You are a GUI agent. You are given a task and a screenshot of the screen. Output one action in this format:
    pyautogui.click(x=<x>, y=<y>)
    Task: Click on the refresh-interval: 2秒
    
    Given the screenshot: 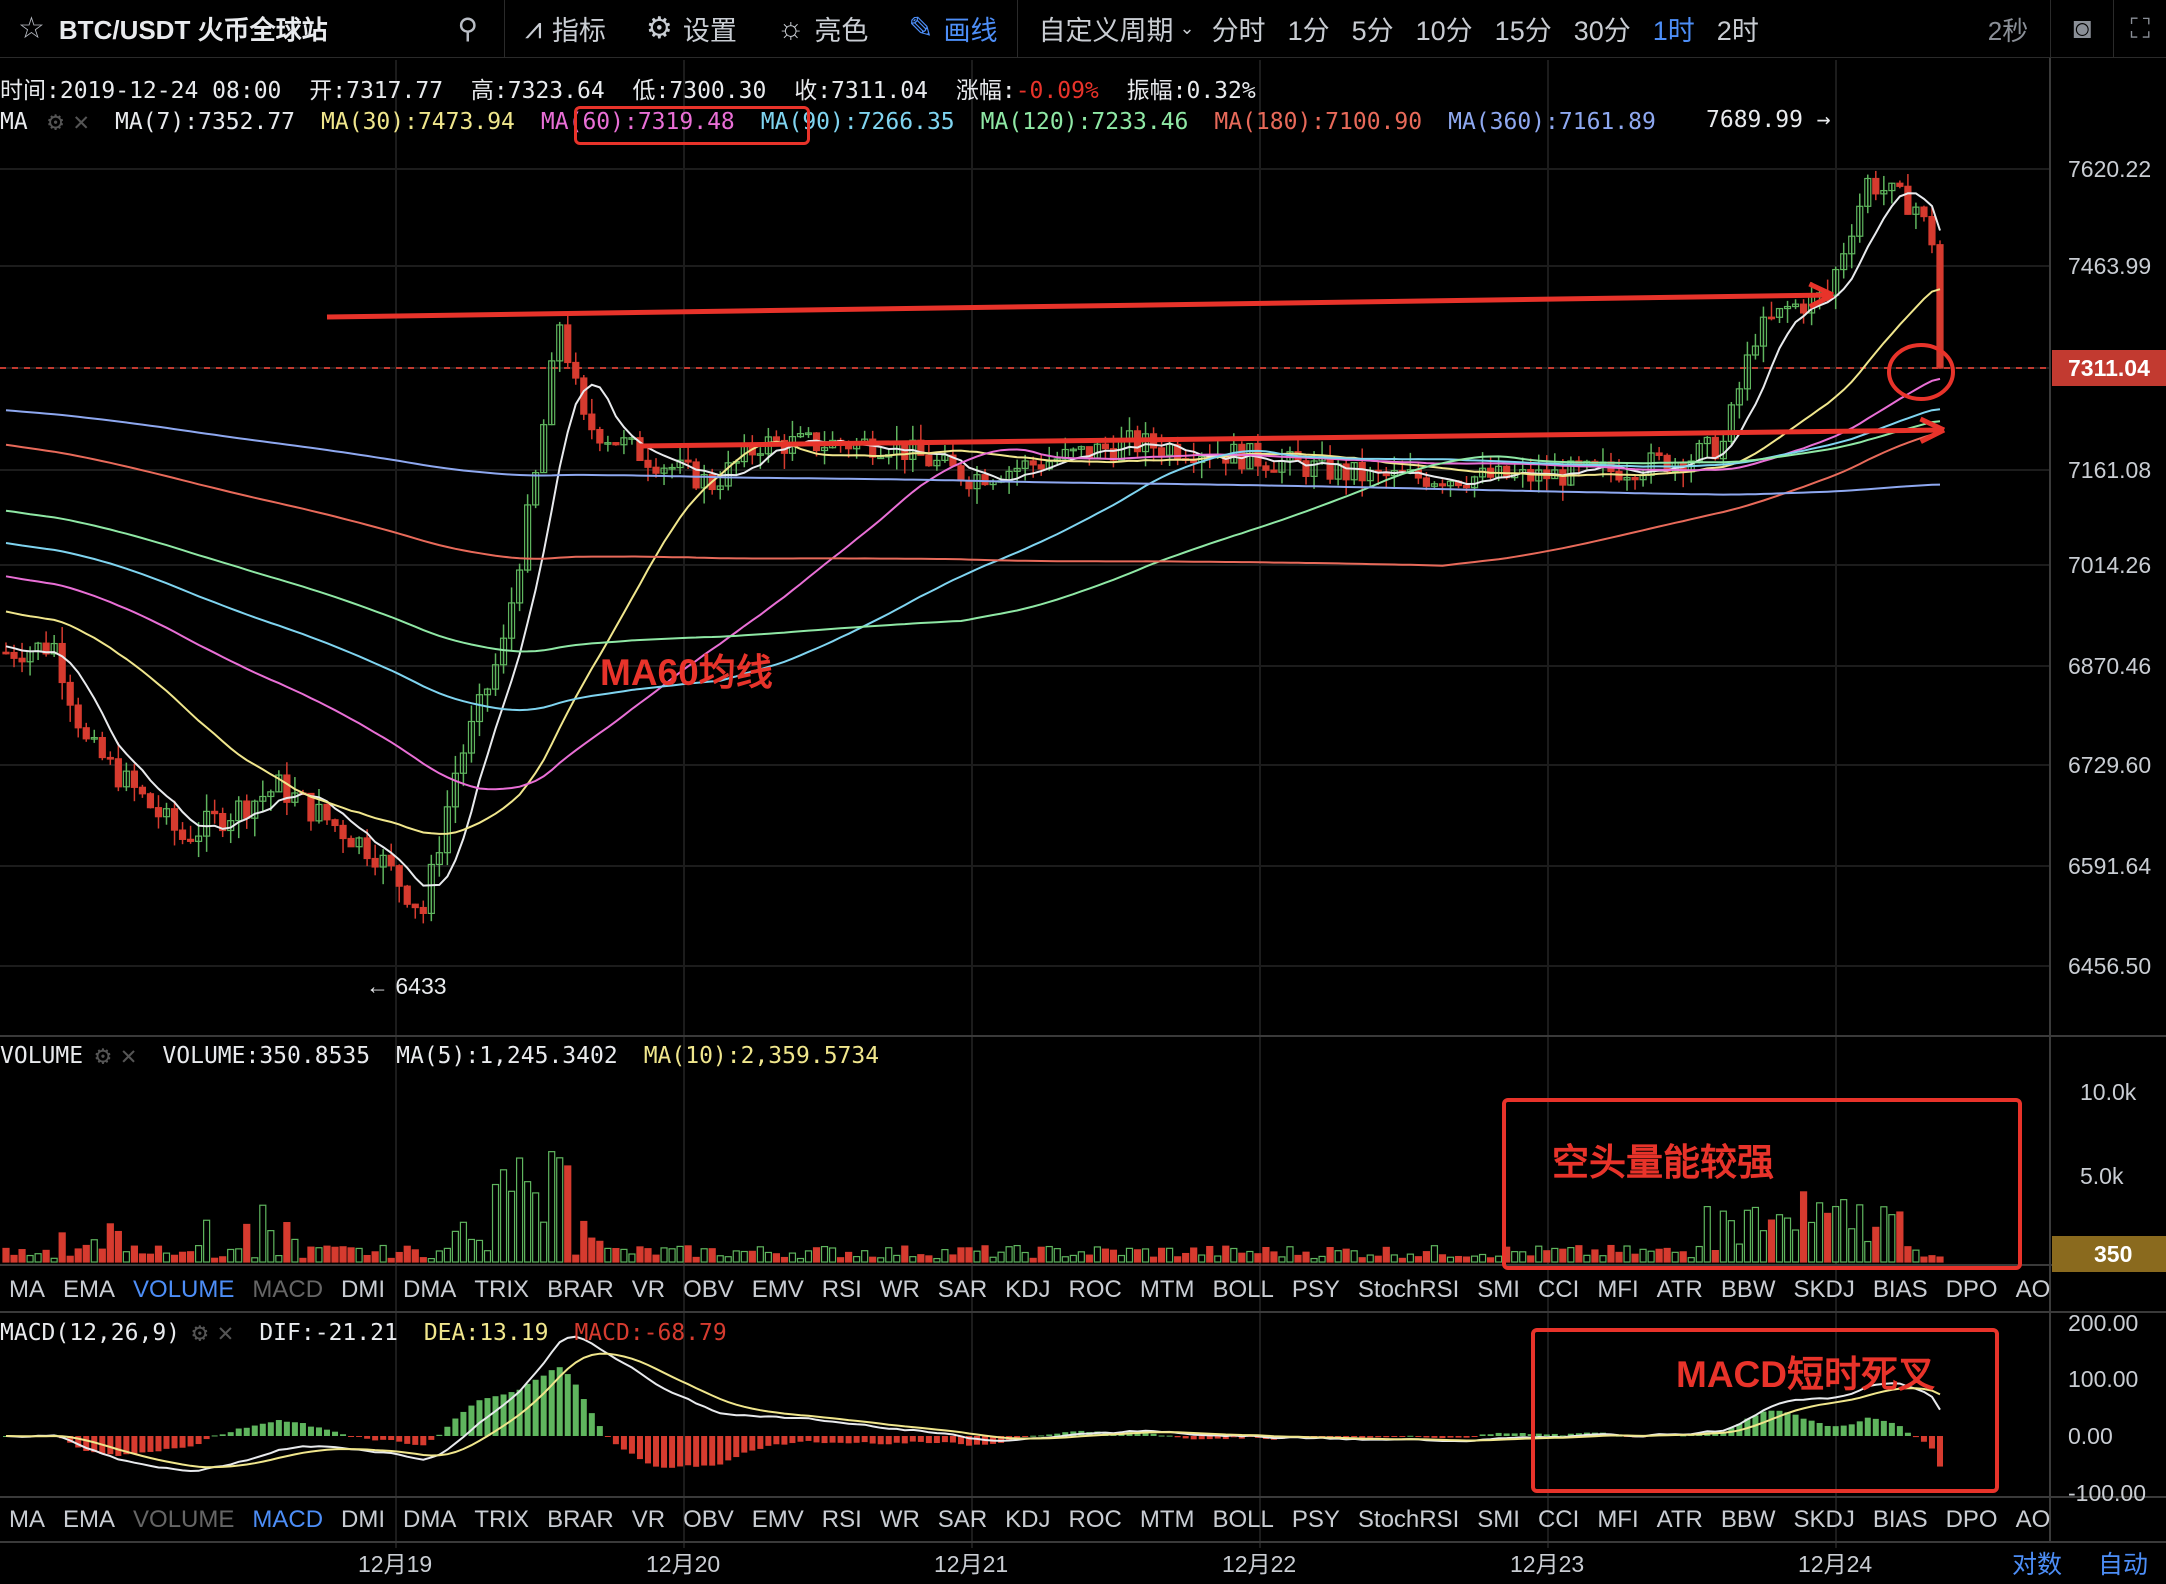 What is the action you would take?
    pyautogui.click(x=2008, y=30)
    